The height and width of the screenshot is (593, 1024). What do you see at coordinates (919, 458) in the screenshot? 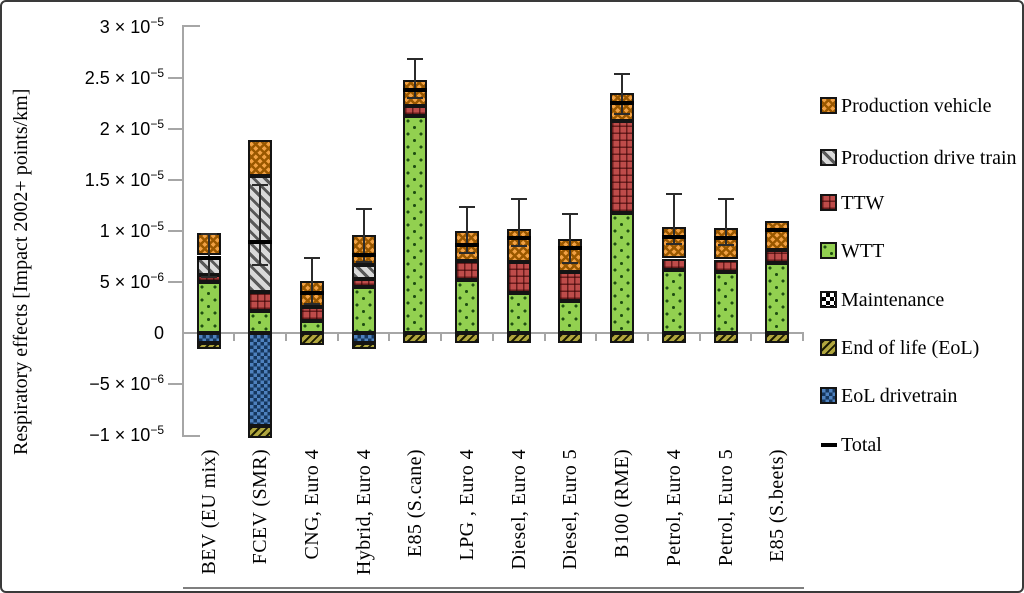
I see `legend-item-total: Total` at bounding box center [919, 458].